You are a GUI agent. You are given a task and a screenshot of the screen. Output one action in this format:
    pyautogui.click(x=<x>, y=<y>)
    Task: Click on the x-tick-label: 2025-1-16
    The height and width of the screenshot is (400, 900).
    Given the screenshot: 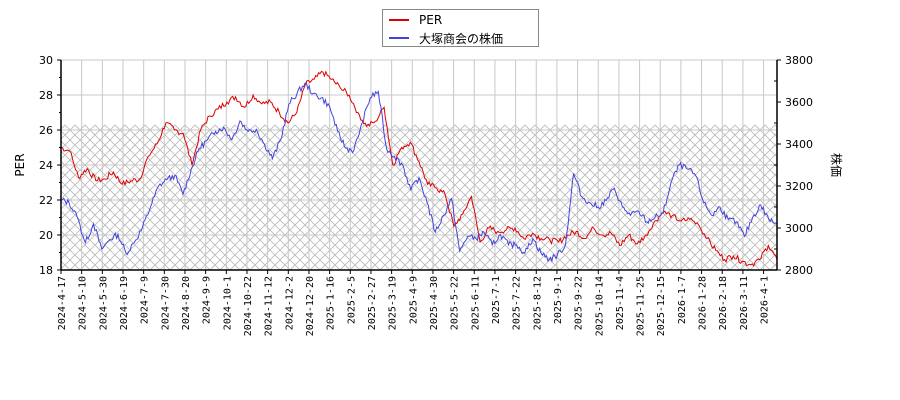 What is the action you would take?
    pyautogui.click(x=331, y=303)
    